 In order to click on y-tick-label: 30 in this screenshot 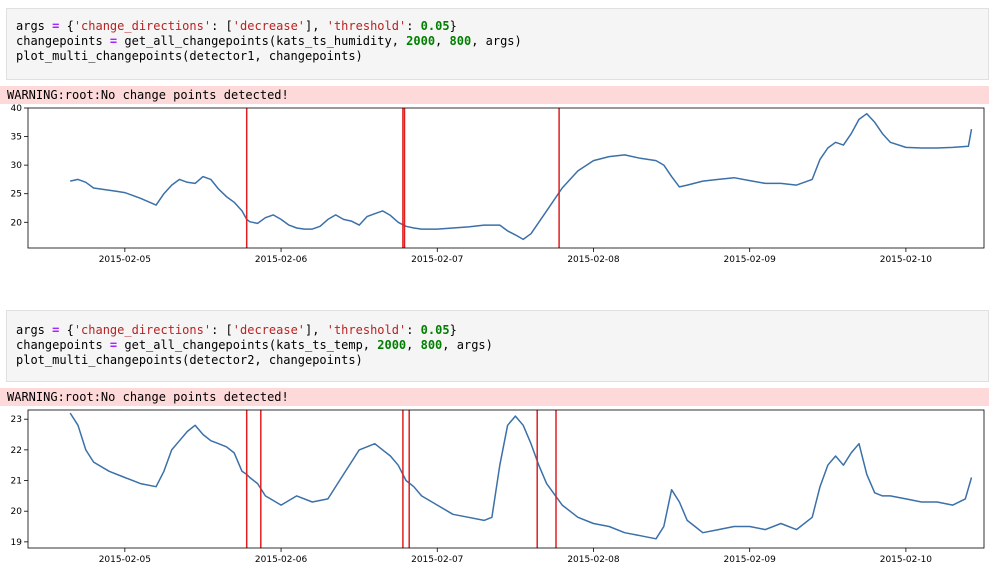, I will do `click(17, 166)`.